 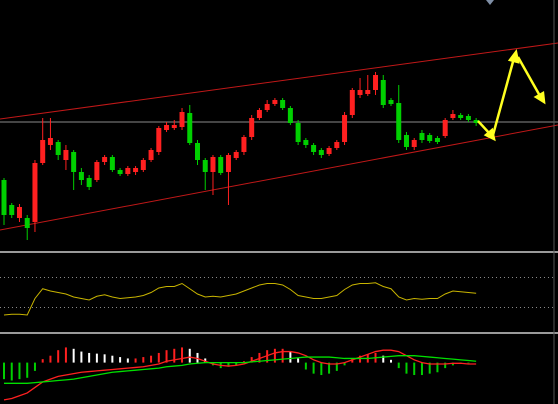 I want to click on forecast-arrows, so click(x=511, y=95).